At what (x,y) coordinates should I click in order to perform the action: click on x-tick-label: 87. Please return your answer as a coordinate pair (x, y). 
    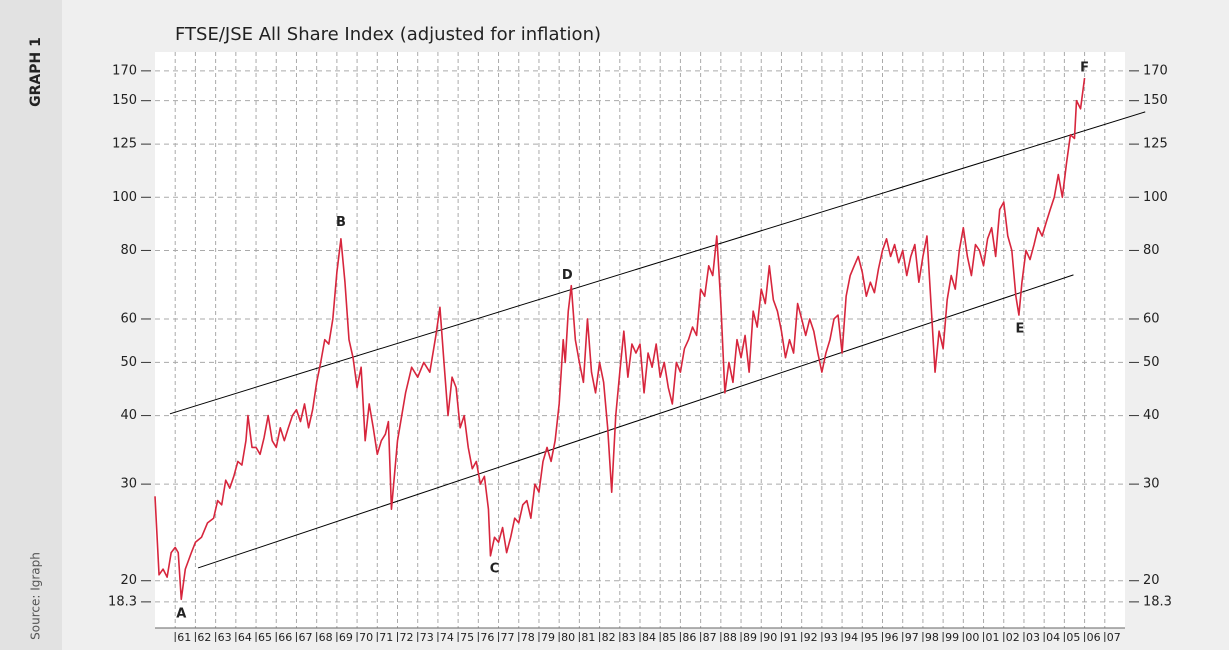
    Looking at the image, I should click on (710, 637).